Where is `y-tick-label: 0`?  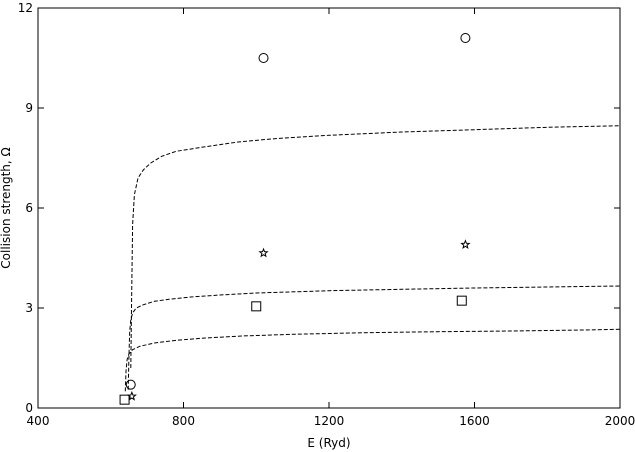
y-tick-label: 0 is located at coordinates (29, 408).